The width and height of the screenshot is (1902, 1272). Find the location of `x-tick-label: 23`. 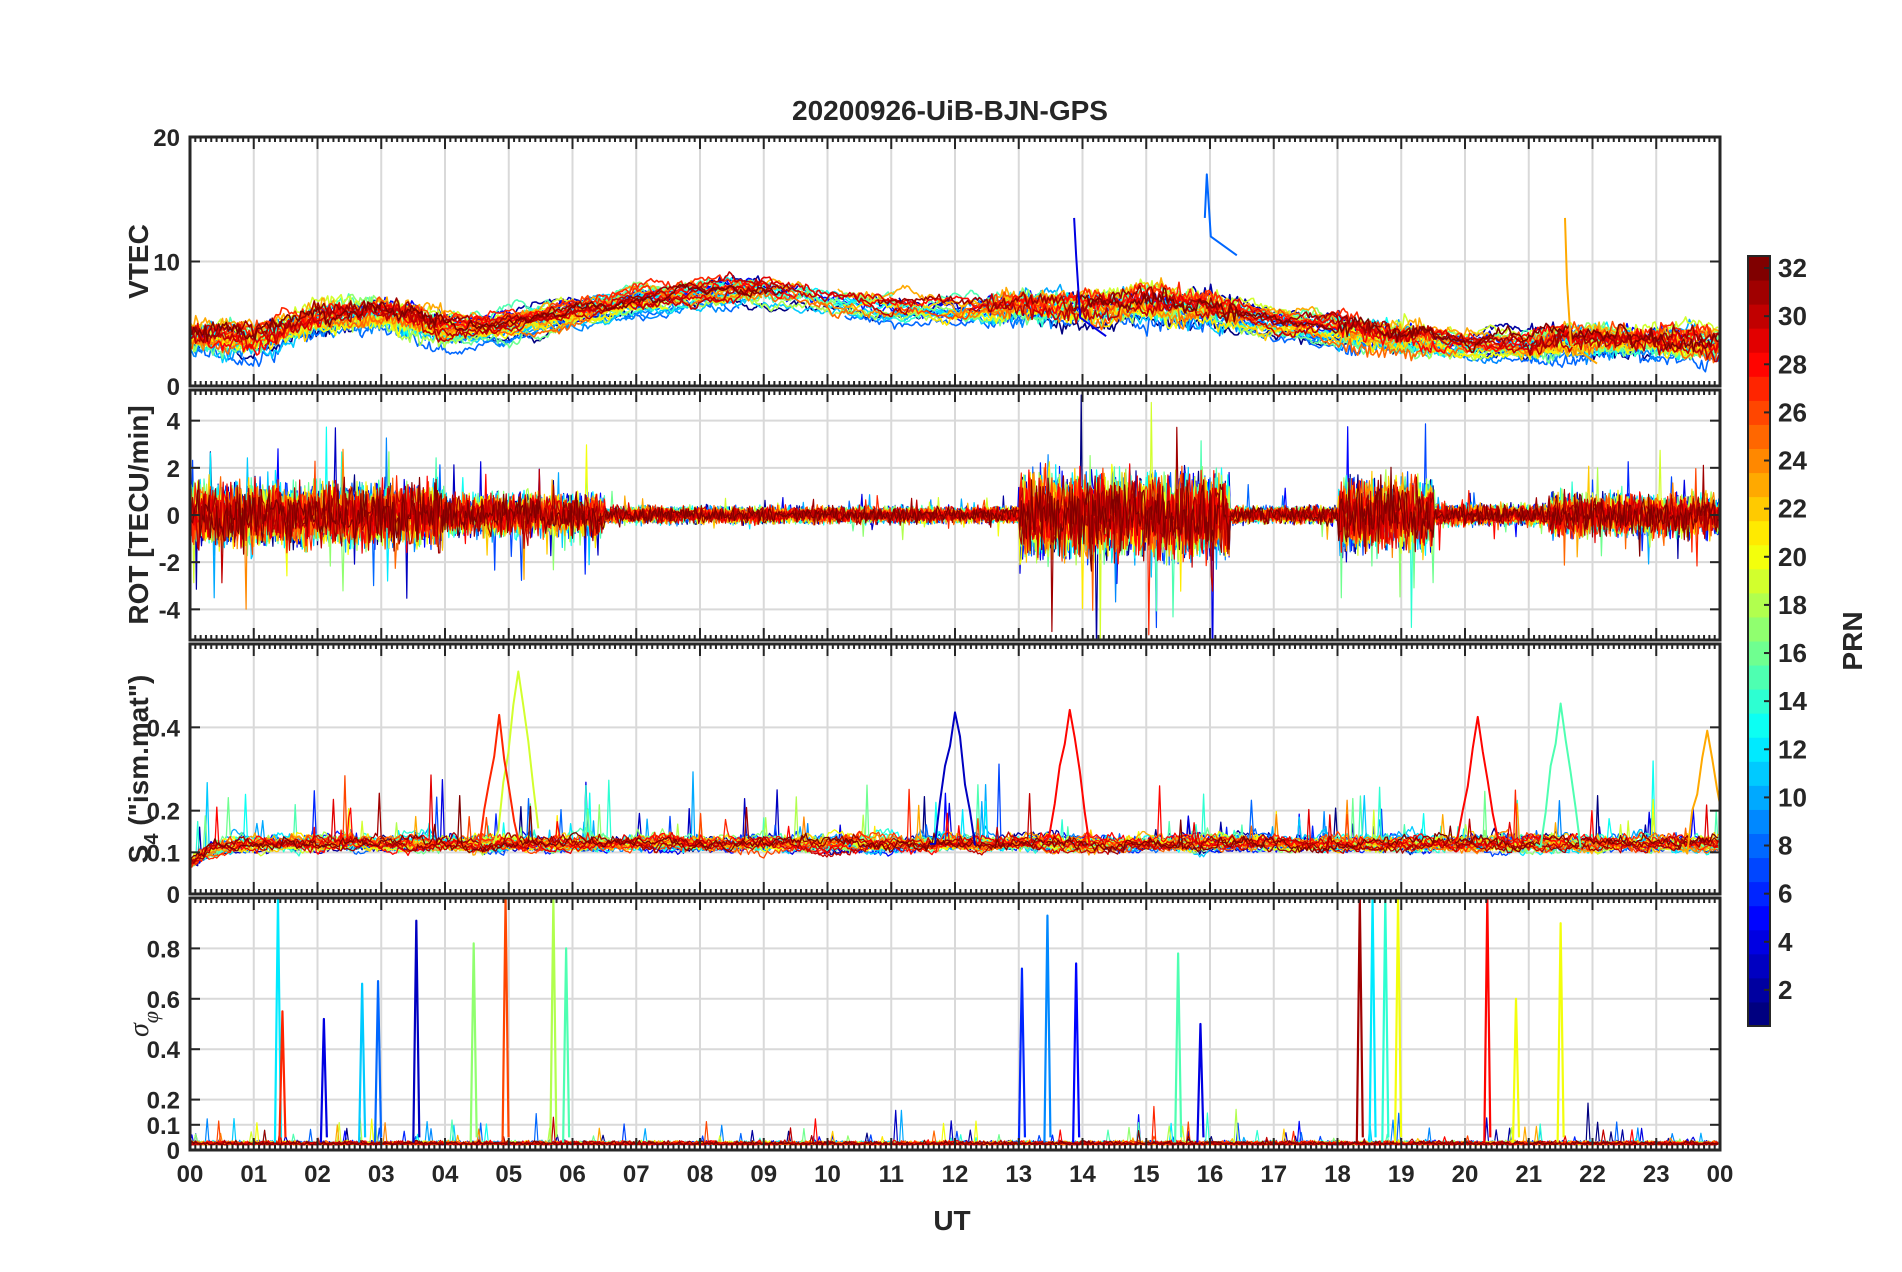

x-tick-label: 23 is located at coordinates (1656, 1174).